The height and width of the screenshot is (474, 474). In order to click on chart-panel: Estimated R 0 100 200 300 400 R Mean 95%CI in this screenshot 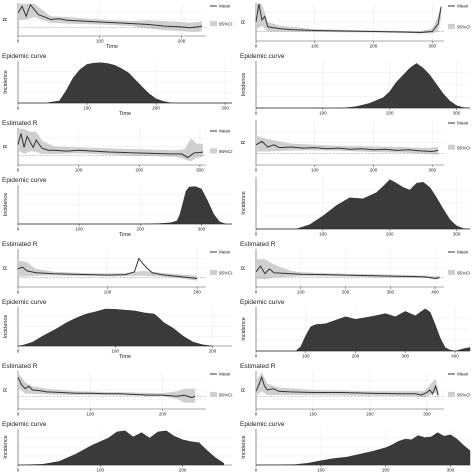, I will do `click(355, 268)`.